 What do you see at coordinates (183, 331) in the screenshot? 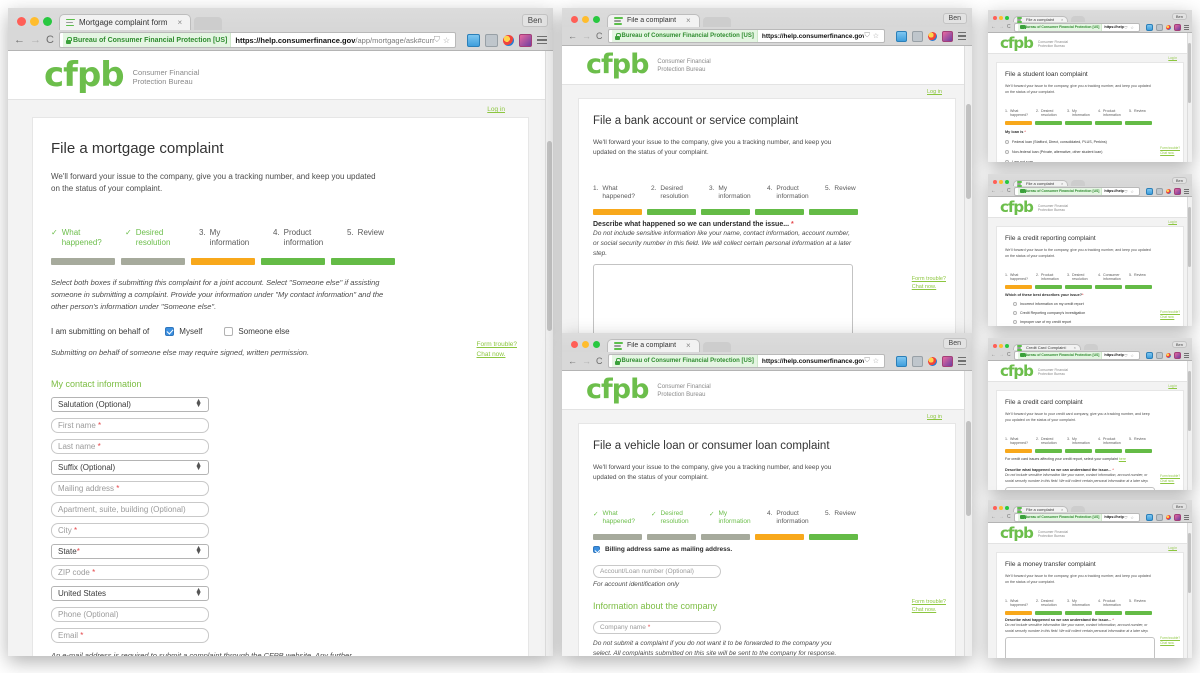
I see `behalf-option-myself: Myself` at bounding box center [183, 331].